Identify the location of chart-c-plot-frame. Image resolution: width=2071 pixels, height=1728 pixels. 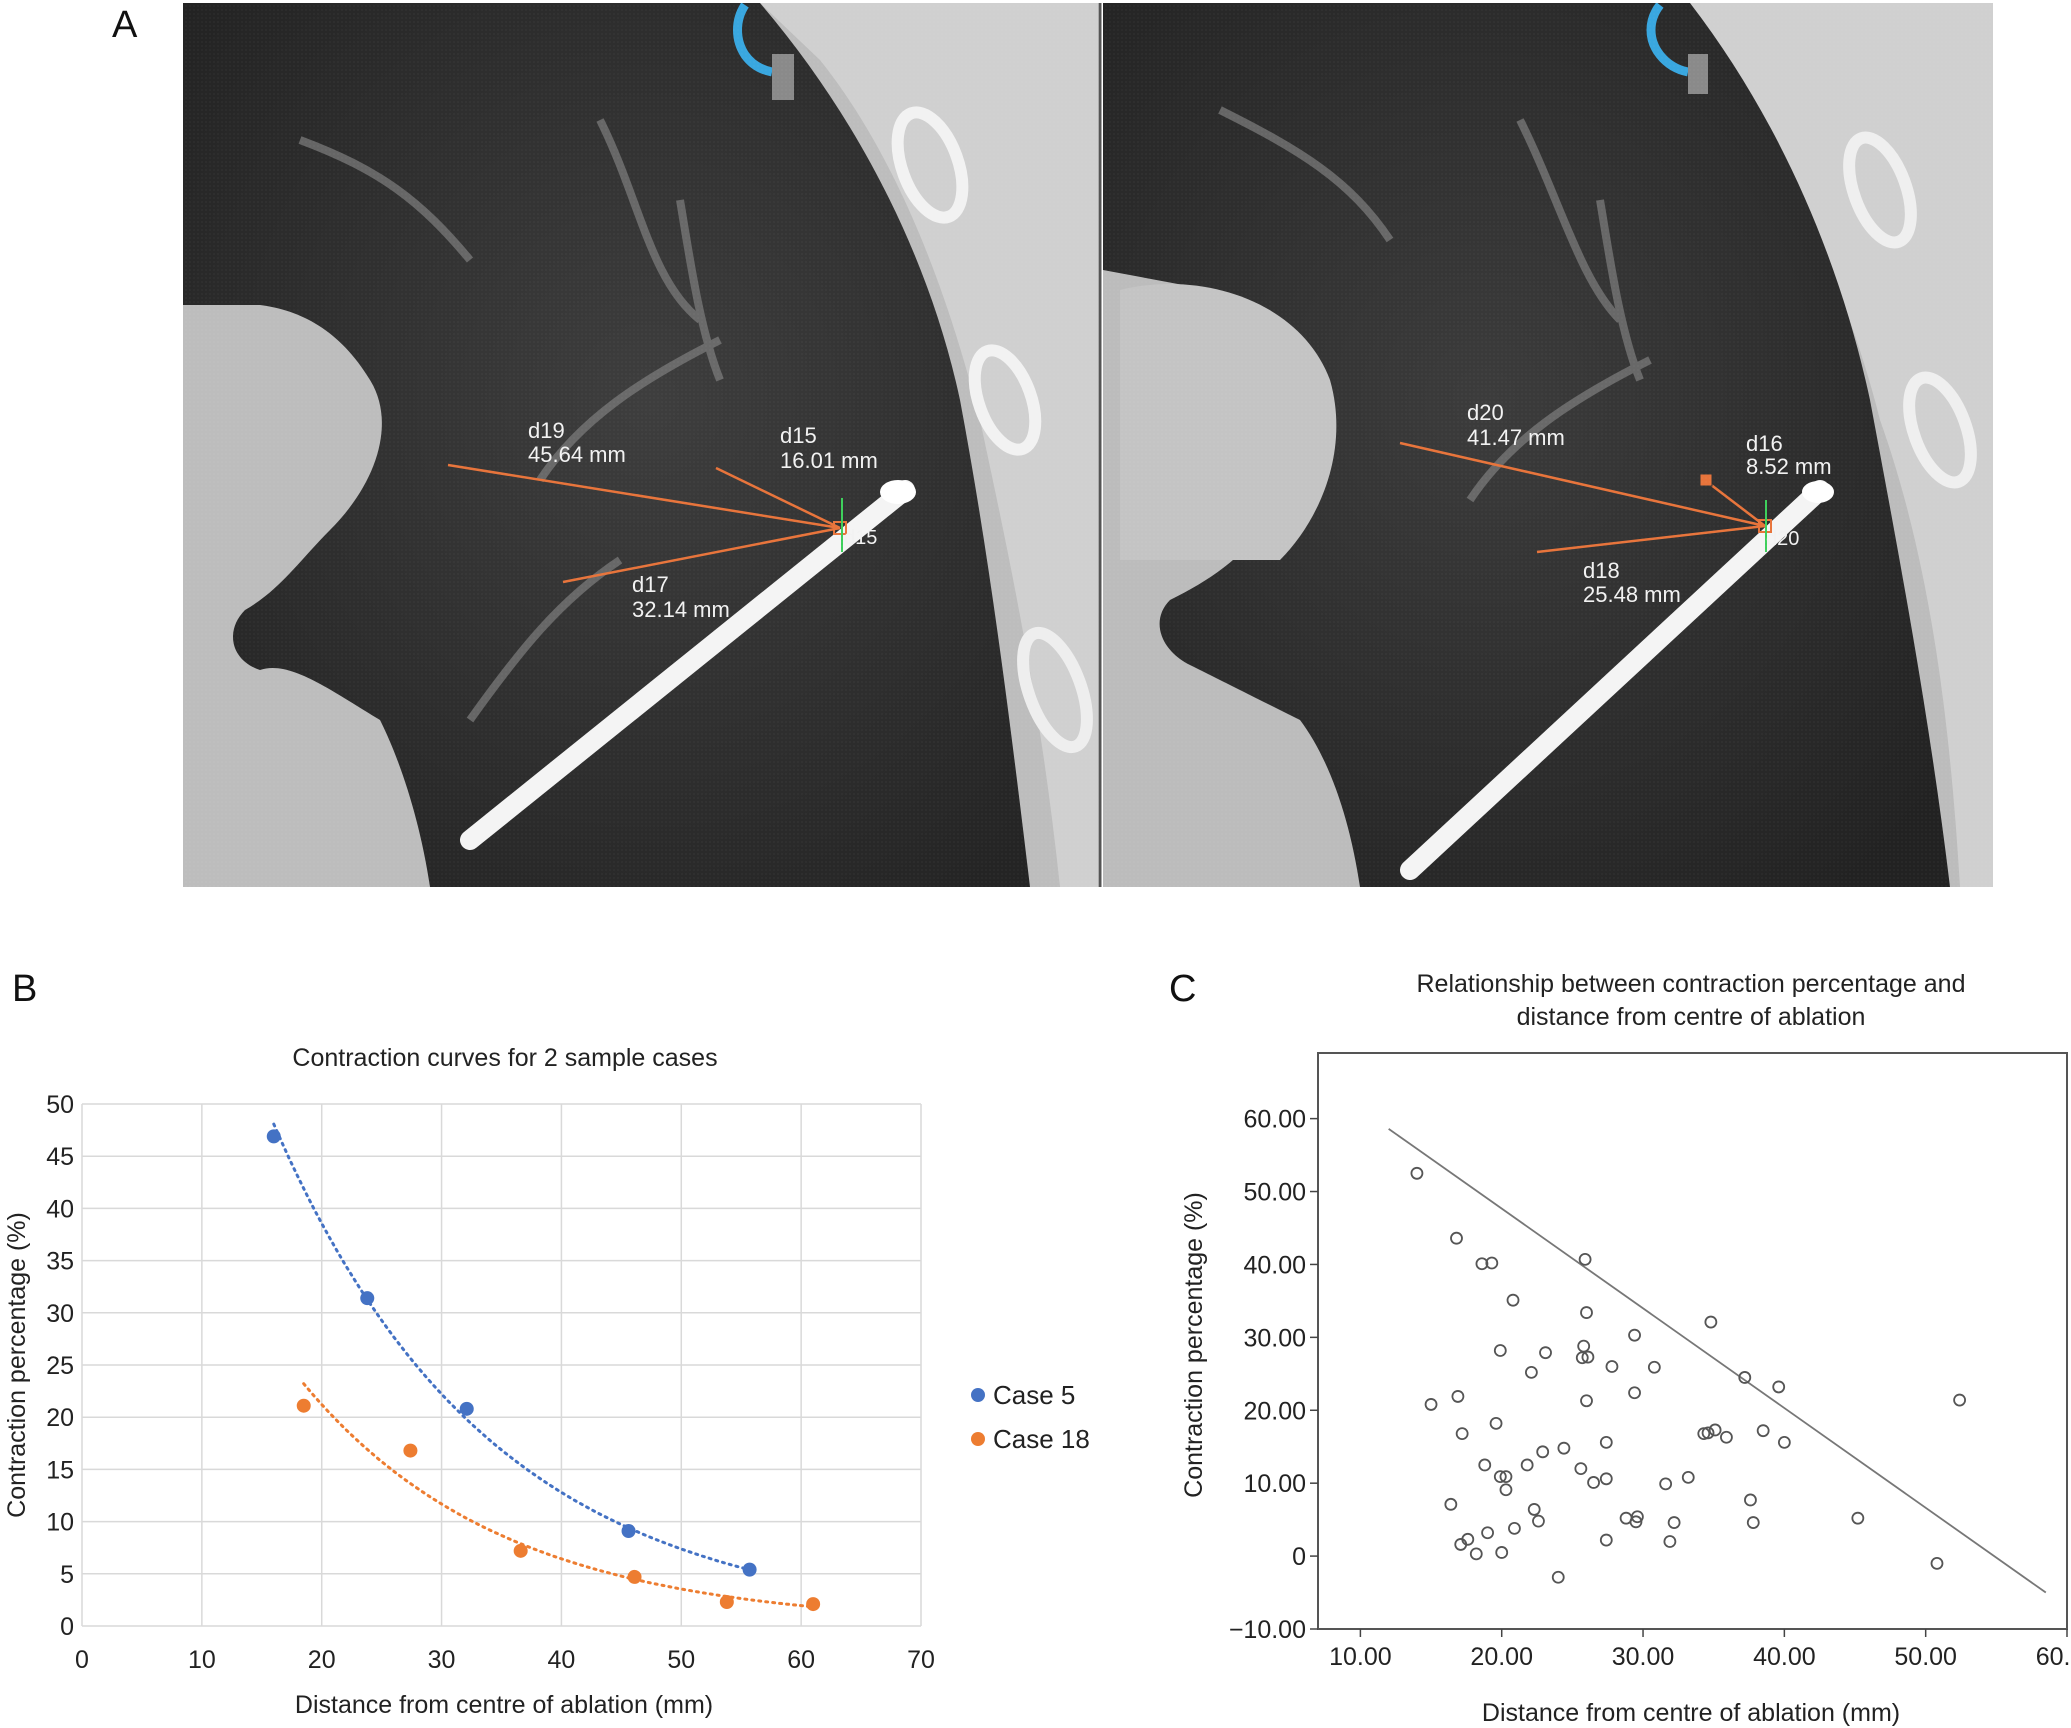
(1692, 1341).